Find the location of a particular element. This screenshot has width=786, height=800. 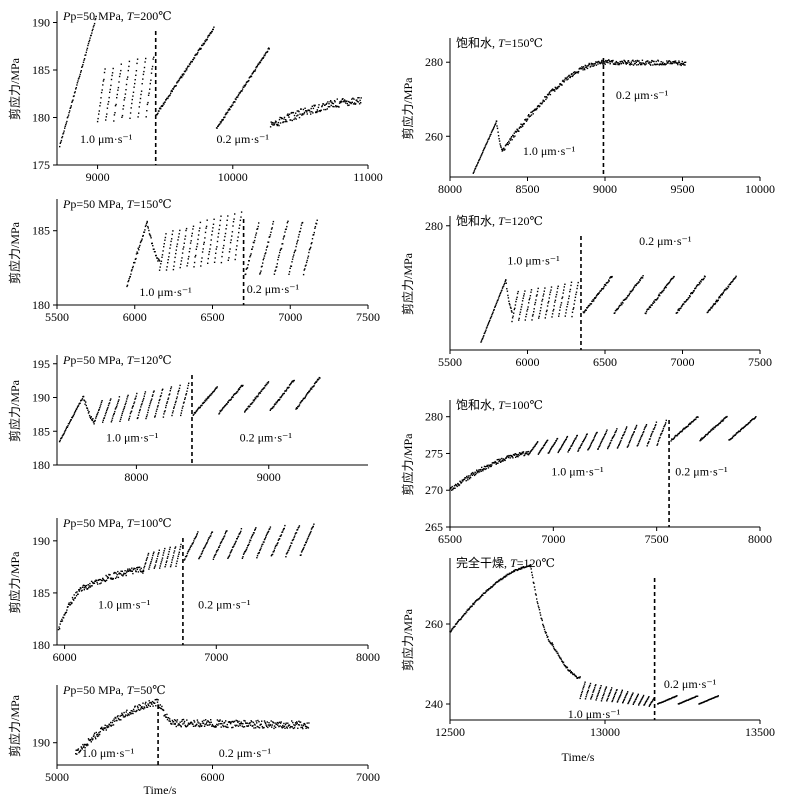

x-tick-label: 11000 is located at coordinates (368, 177).